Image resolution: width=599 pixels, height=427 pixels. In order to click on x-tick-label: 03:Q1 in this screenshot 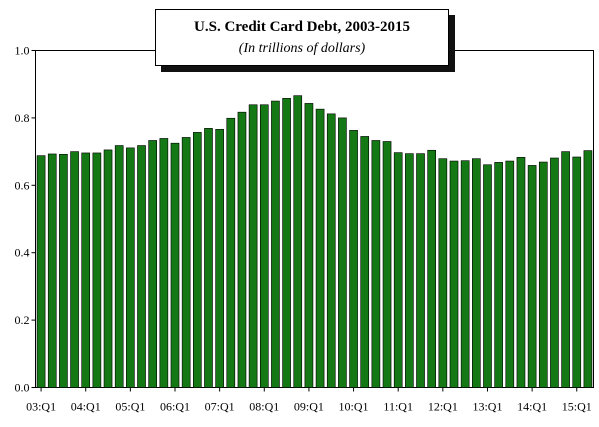, I will do `click(41, 407)`.